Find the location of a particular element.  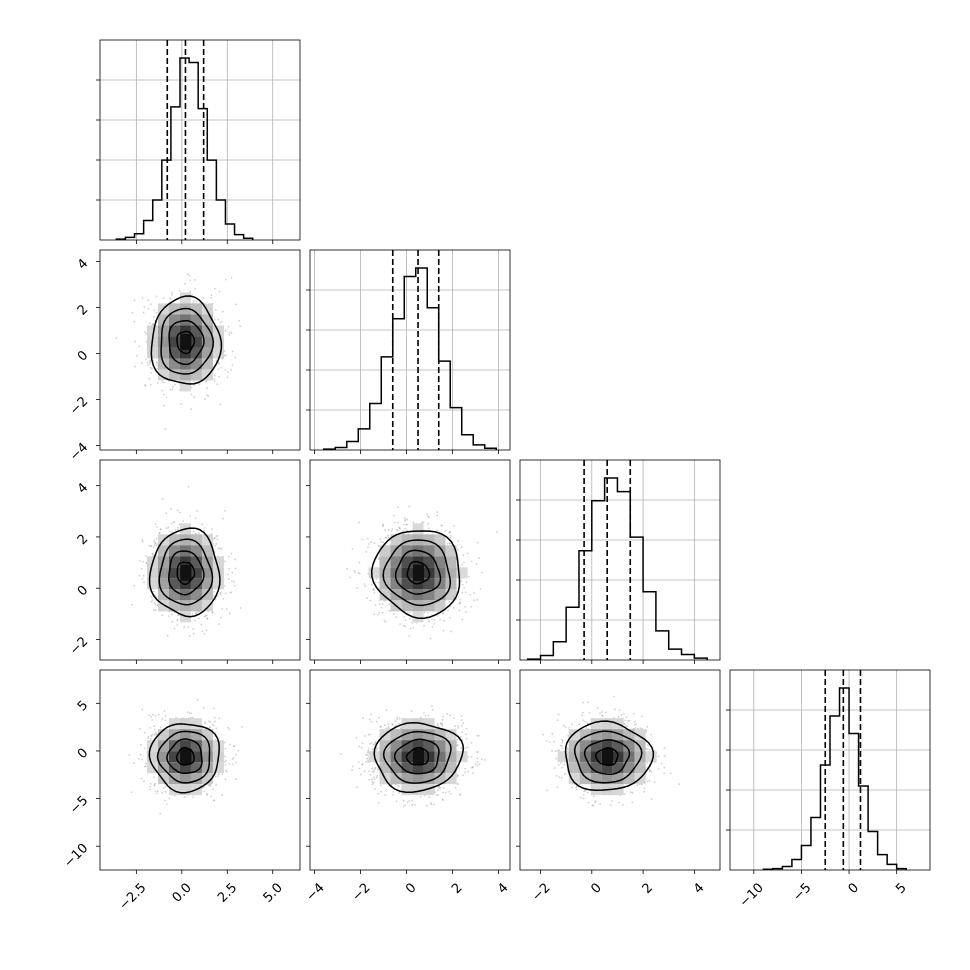

x-tick-label: 4 is located at coordinates (503, 888).